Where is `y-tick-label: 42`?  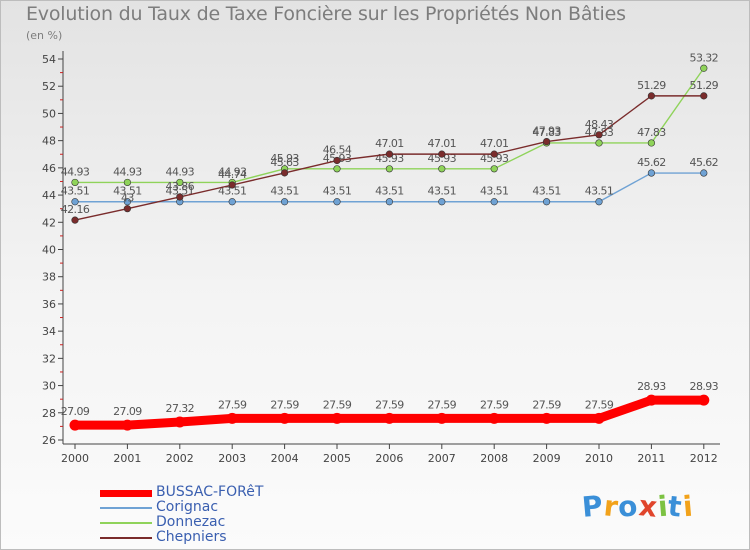
y-tick-label: 42 is located at coordinates (49, 222).